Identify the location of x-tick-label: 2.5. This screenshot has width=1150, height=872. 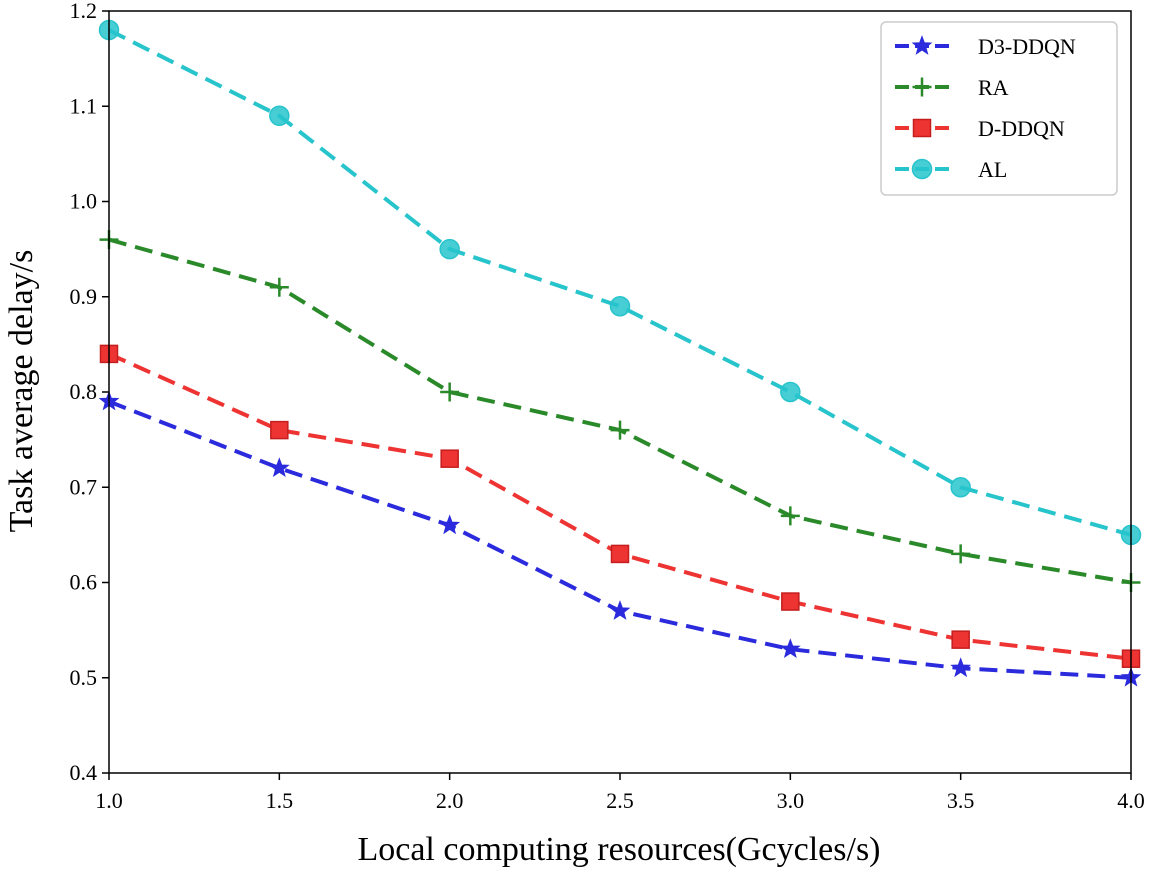
(620, 800).